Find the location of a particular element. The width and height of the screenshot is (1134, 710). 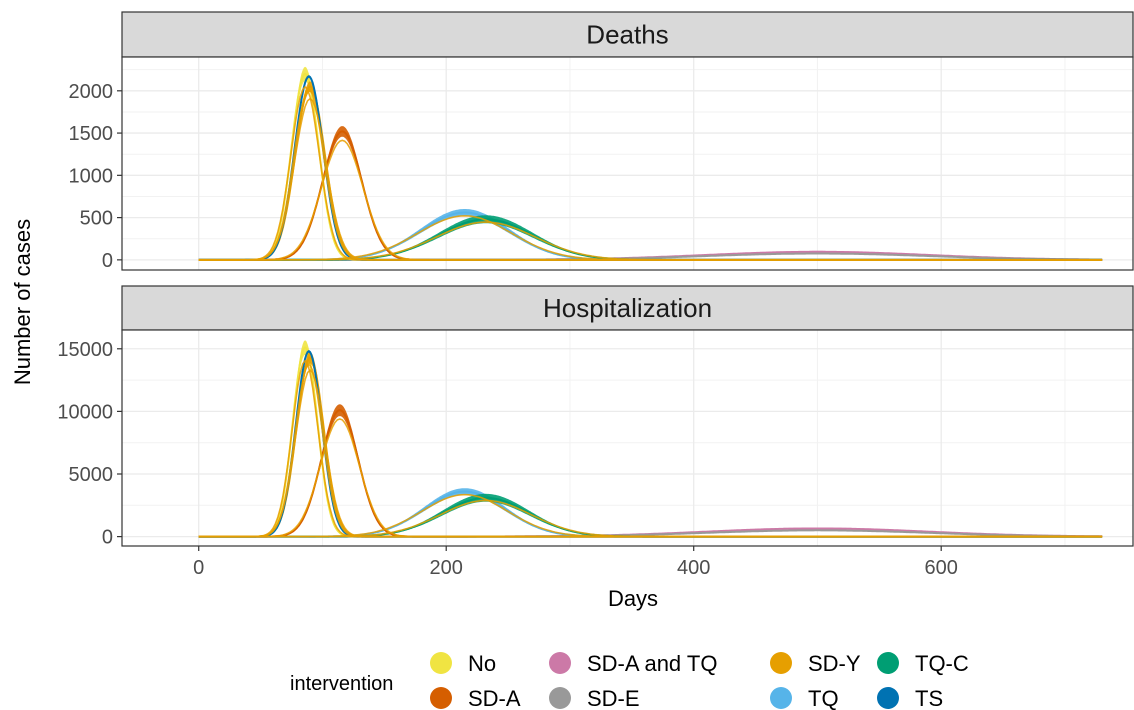

legend-key-sd-a is located at coordinates (441, 698).